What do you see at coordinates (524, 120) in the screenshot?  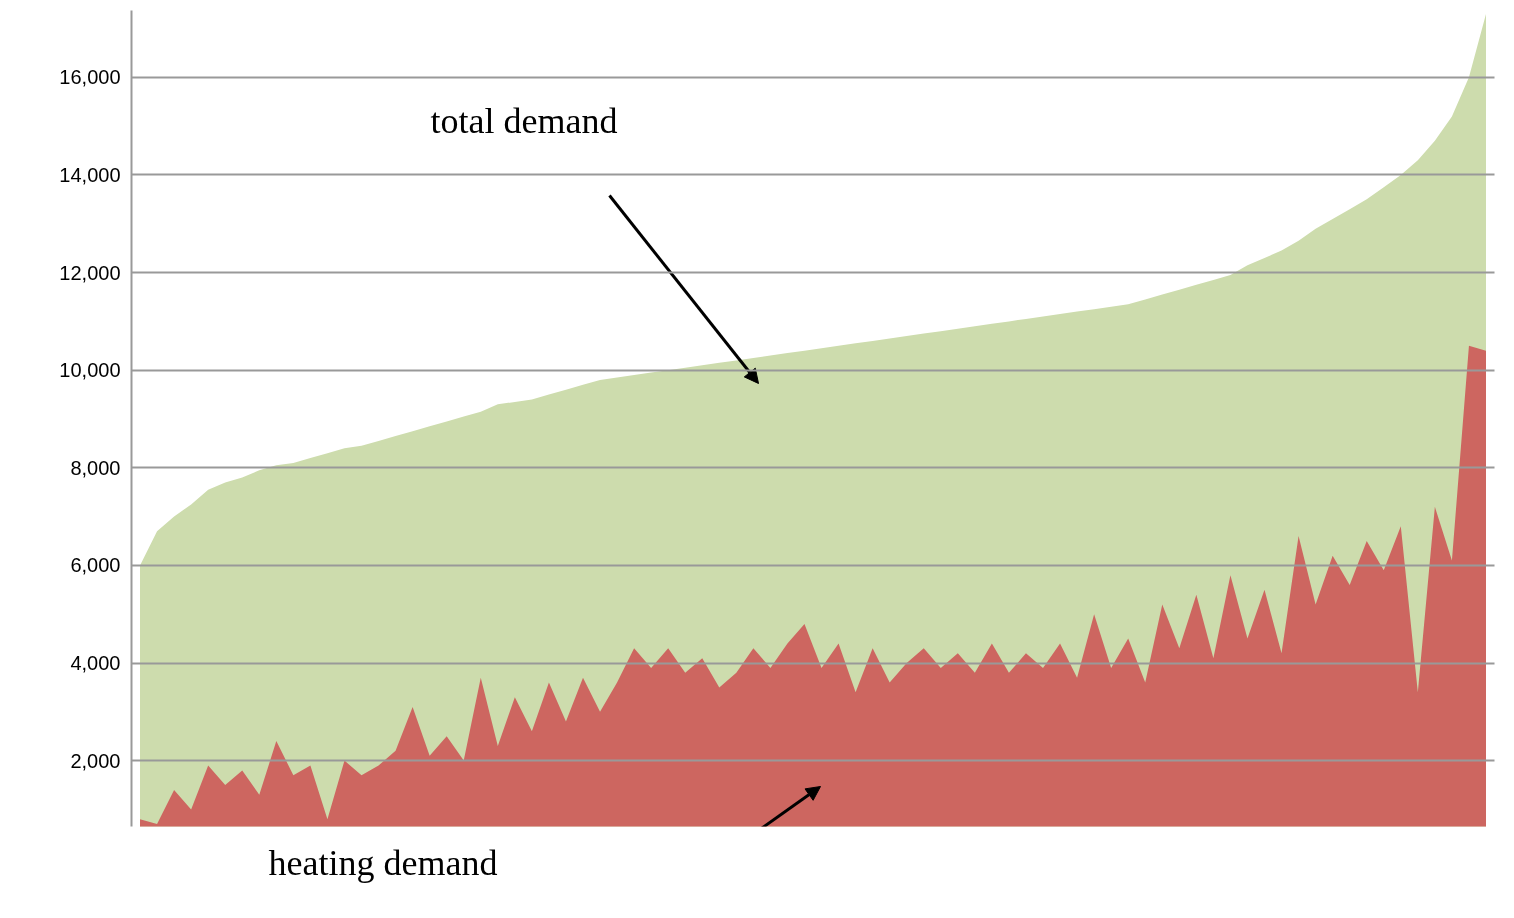 I see `annotation: total demand` at bounding box center [524, 120].